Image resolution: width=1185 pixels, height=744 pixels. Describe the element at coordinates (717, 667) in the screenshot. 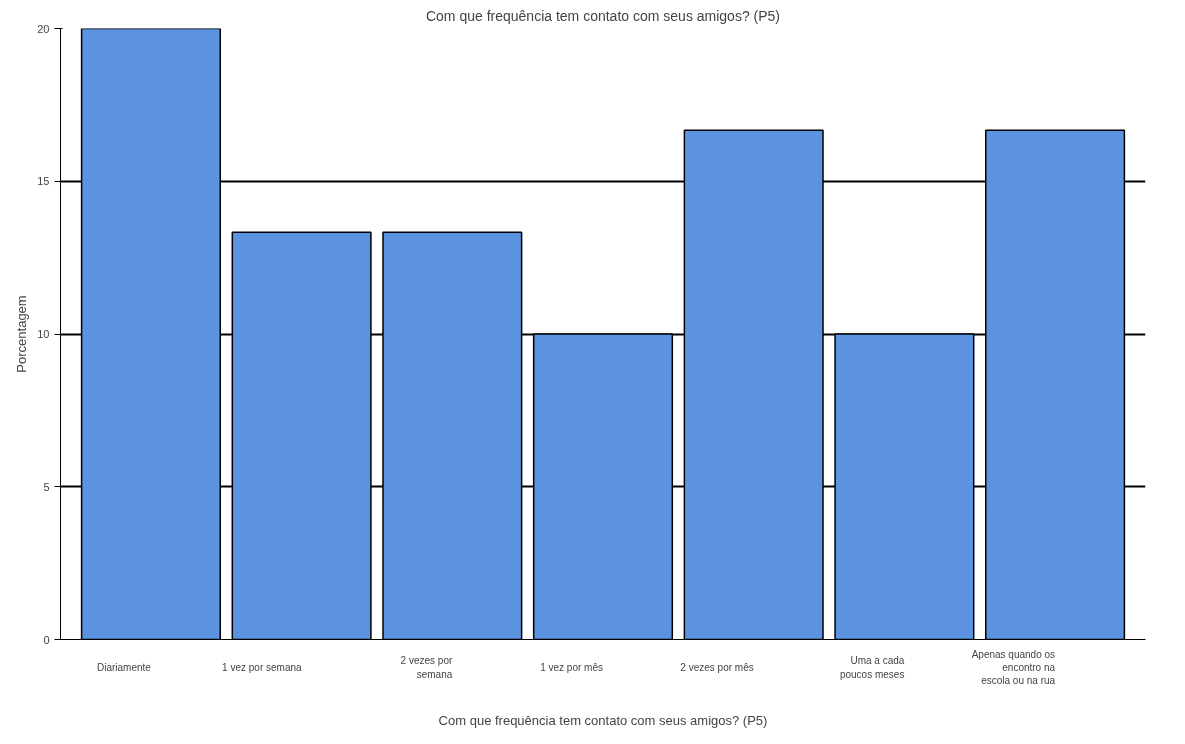

I see `x-tick-label: 2 vezes por mês` at that location.